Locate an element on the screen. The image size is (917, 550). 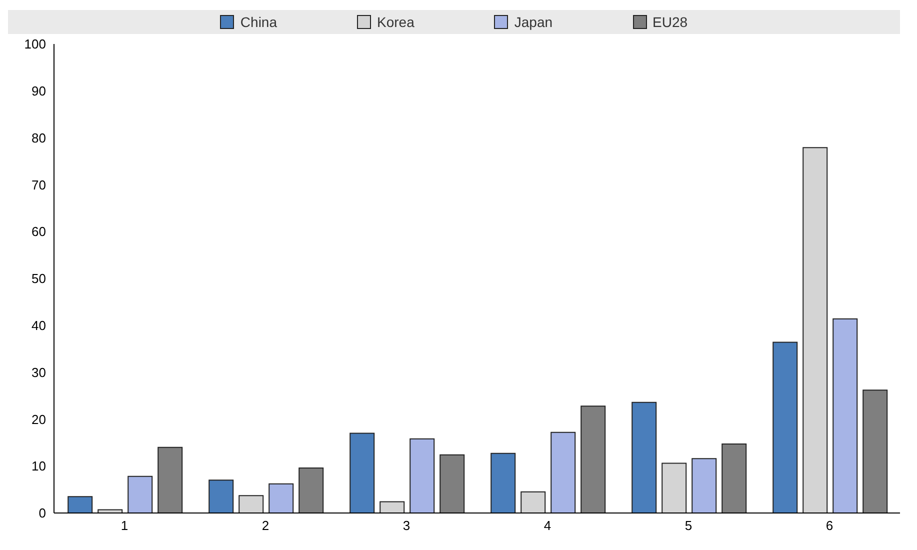
y-tick-label: 90 is located at coordinates (39, 91).